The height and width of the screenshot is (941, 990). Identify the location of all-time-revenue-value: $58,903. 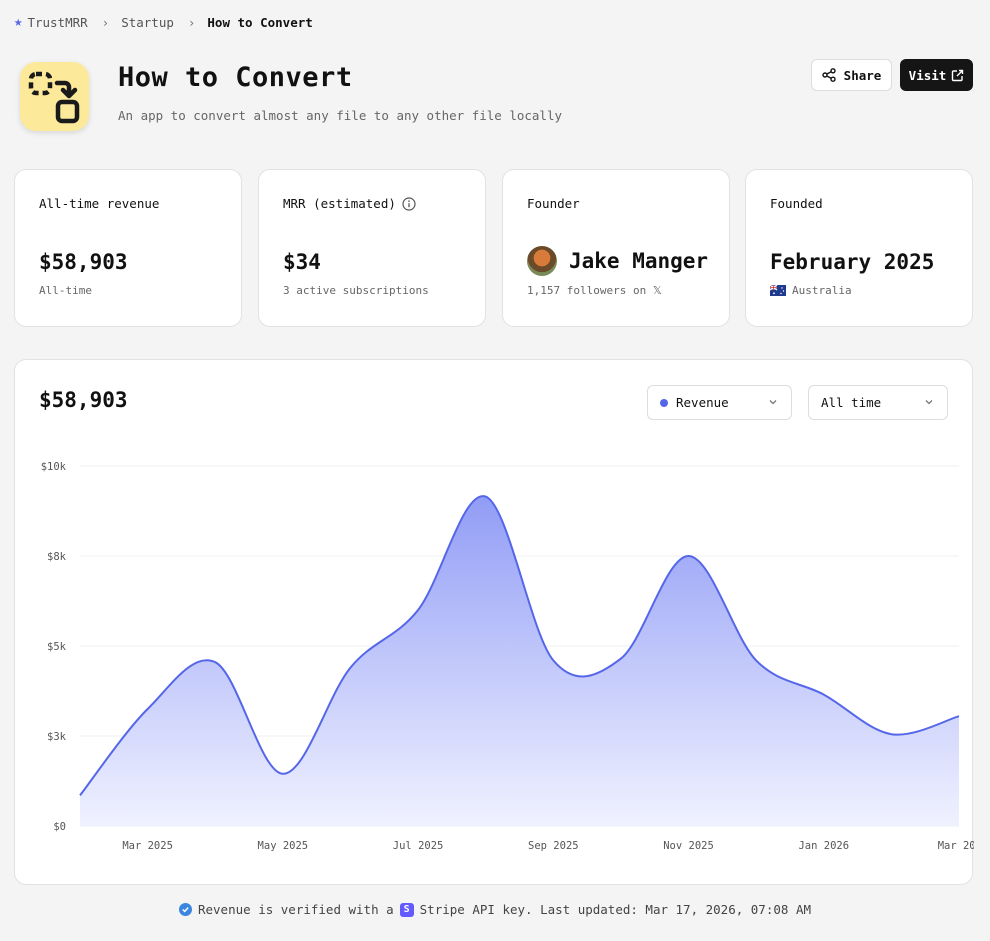
(83, 262).